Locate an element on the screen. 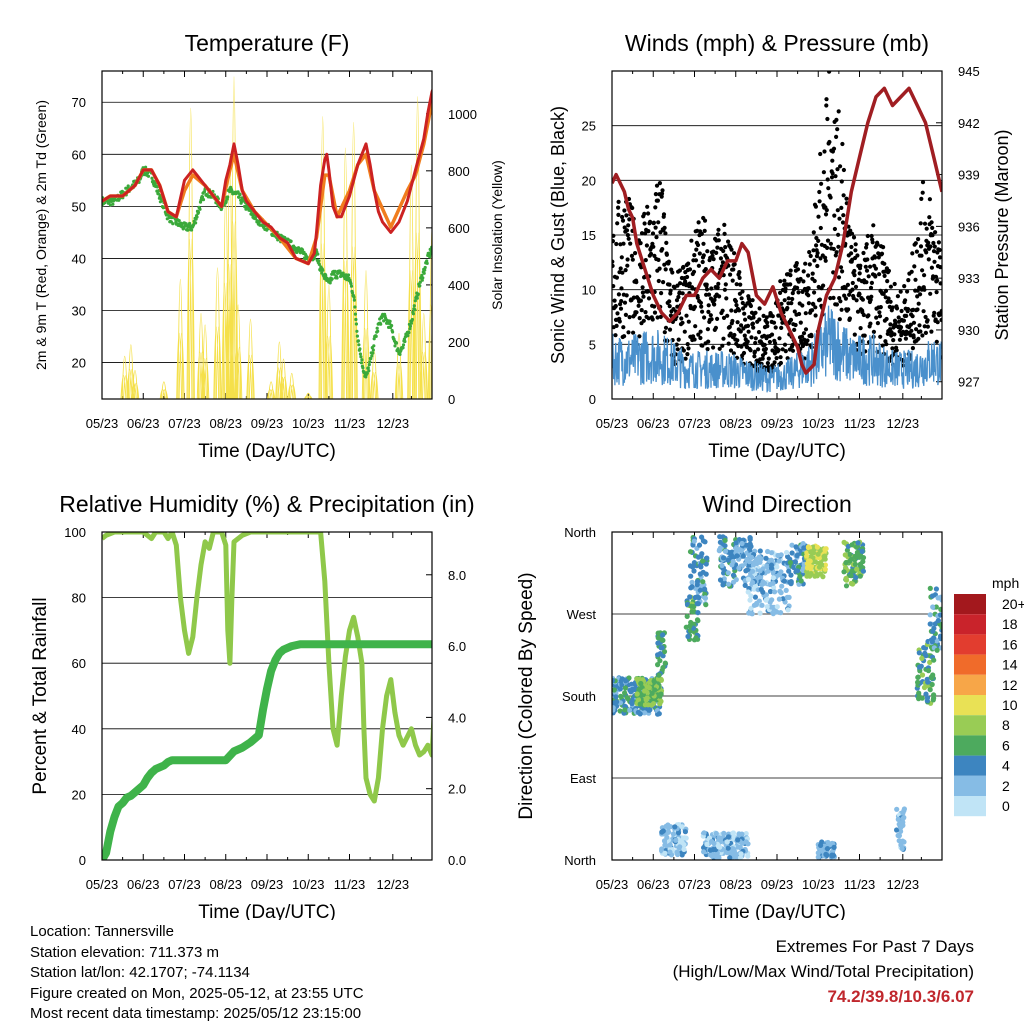 This screenshot has width=1024, height=1025. x-tick-label: 12/23 is located at coordinates (903, 423).